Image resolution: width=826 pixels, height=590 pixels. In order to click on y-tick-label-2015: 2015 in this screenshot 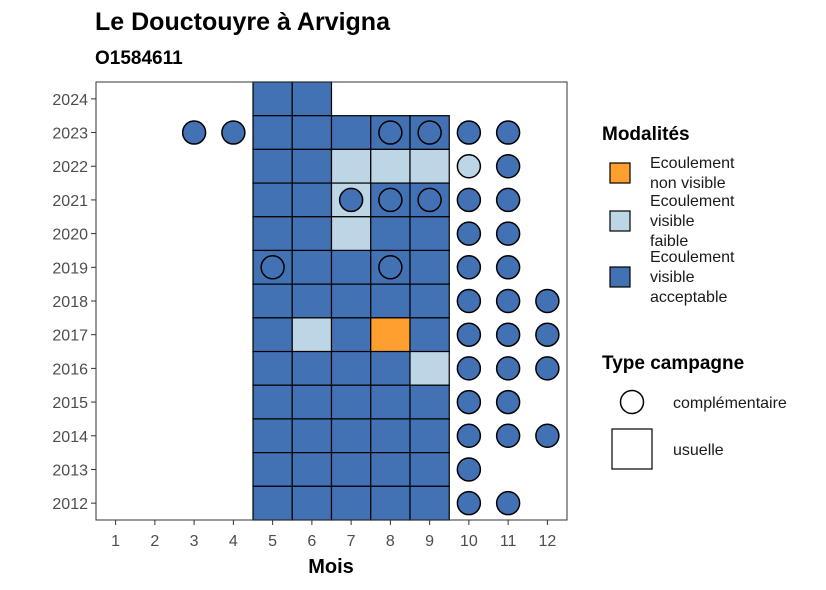, I will do `click(70, 403)`.